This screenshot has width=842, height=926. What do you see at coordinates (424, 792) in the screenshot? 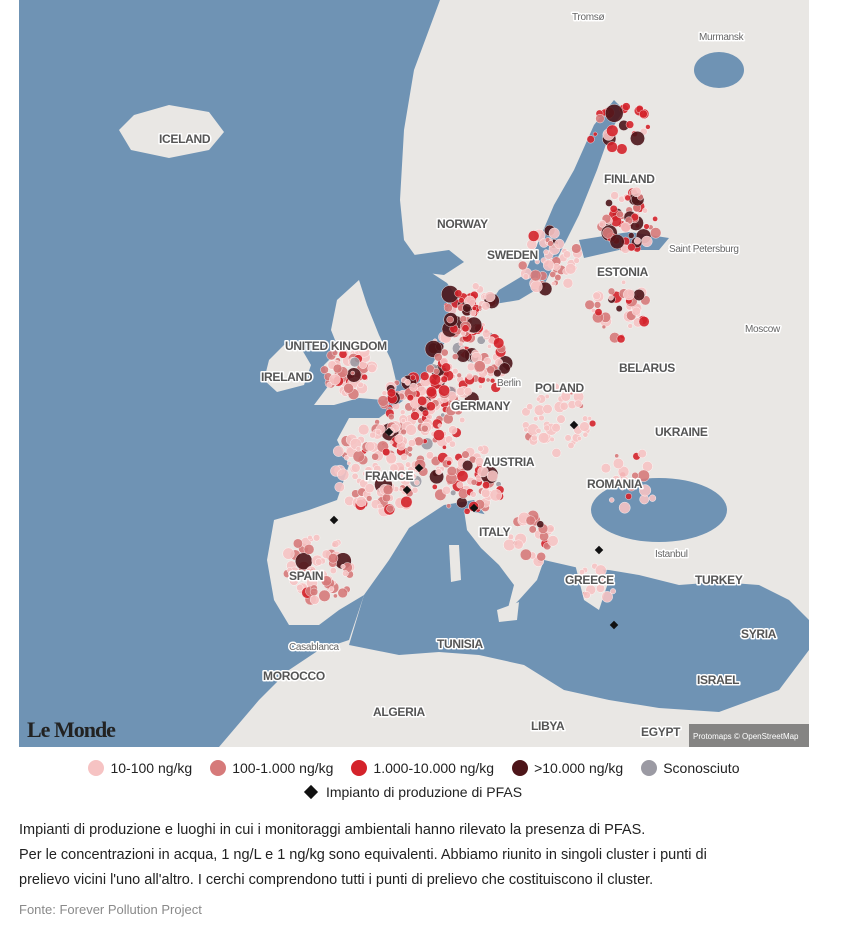
I see `legend-label: Impianto di produzione di PFAS` at bounding box center [424, 792].